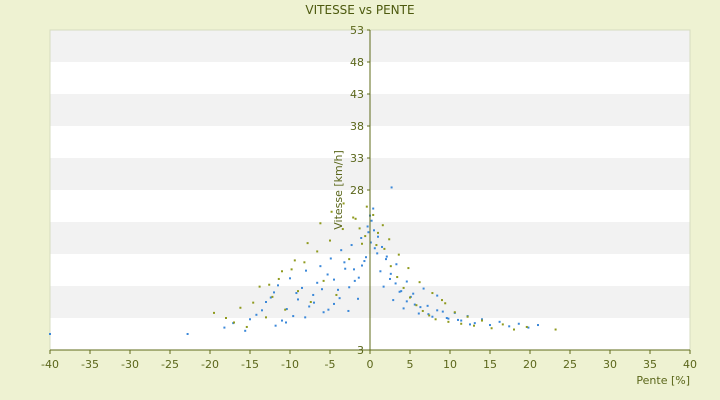 This screenshot has height=400, width=720. Describe the element at coordinates (410, 364) in the screenshot. I see `x-tick-label: 5` at that location.